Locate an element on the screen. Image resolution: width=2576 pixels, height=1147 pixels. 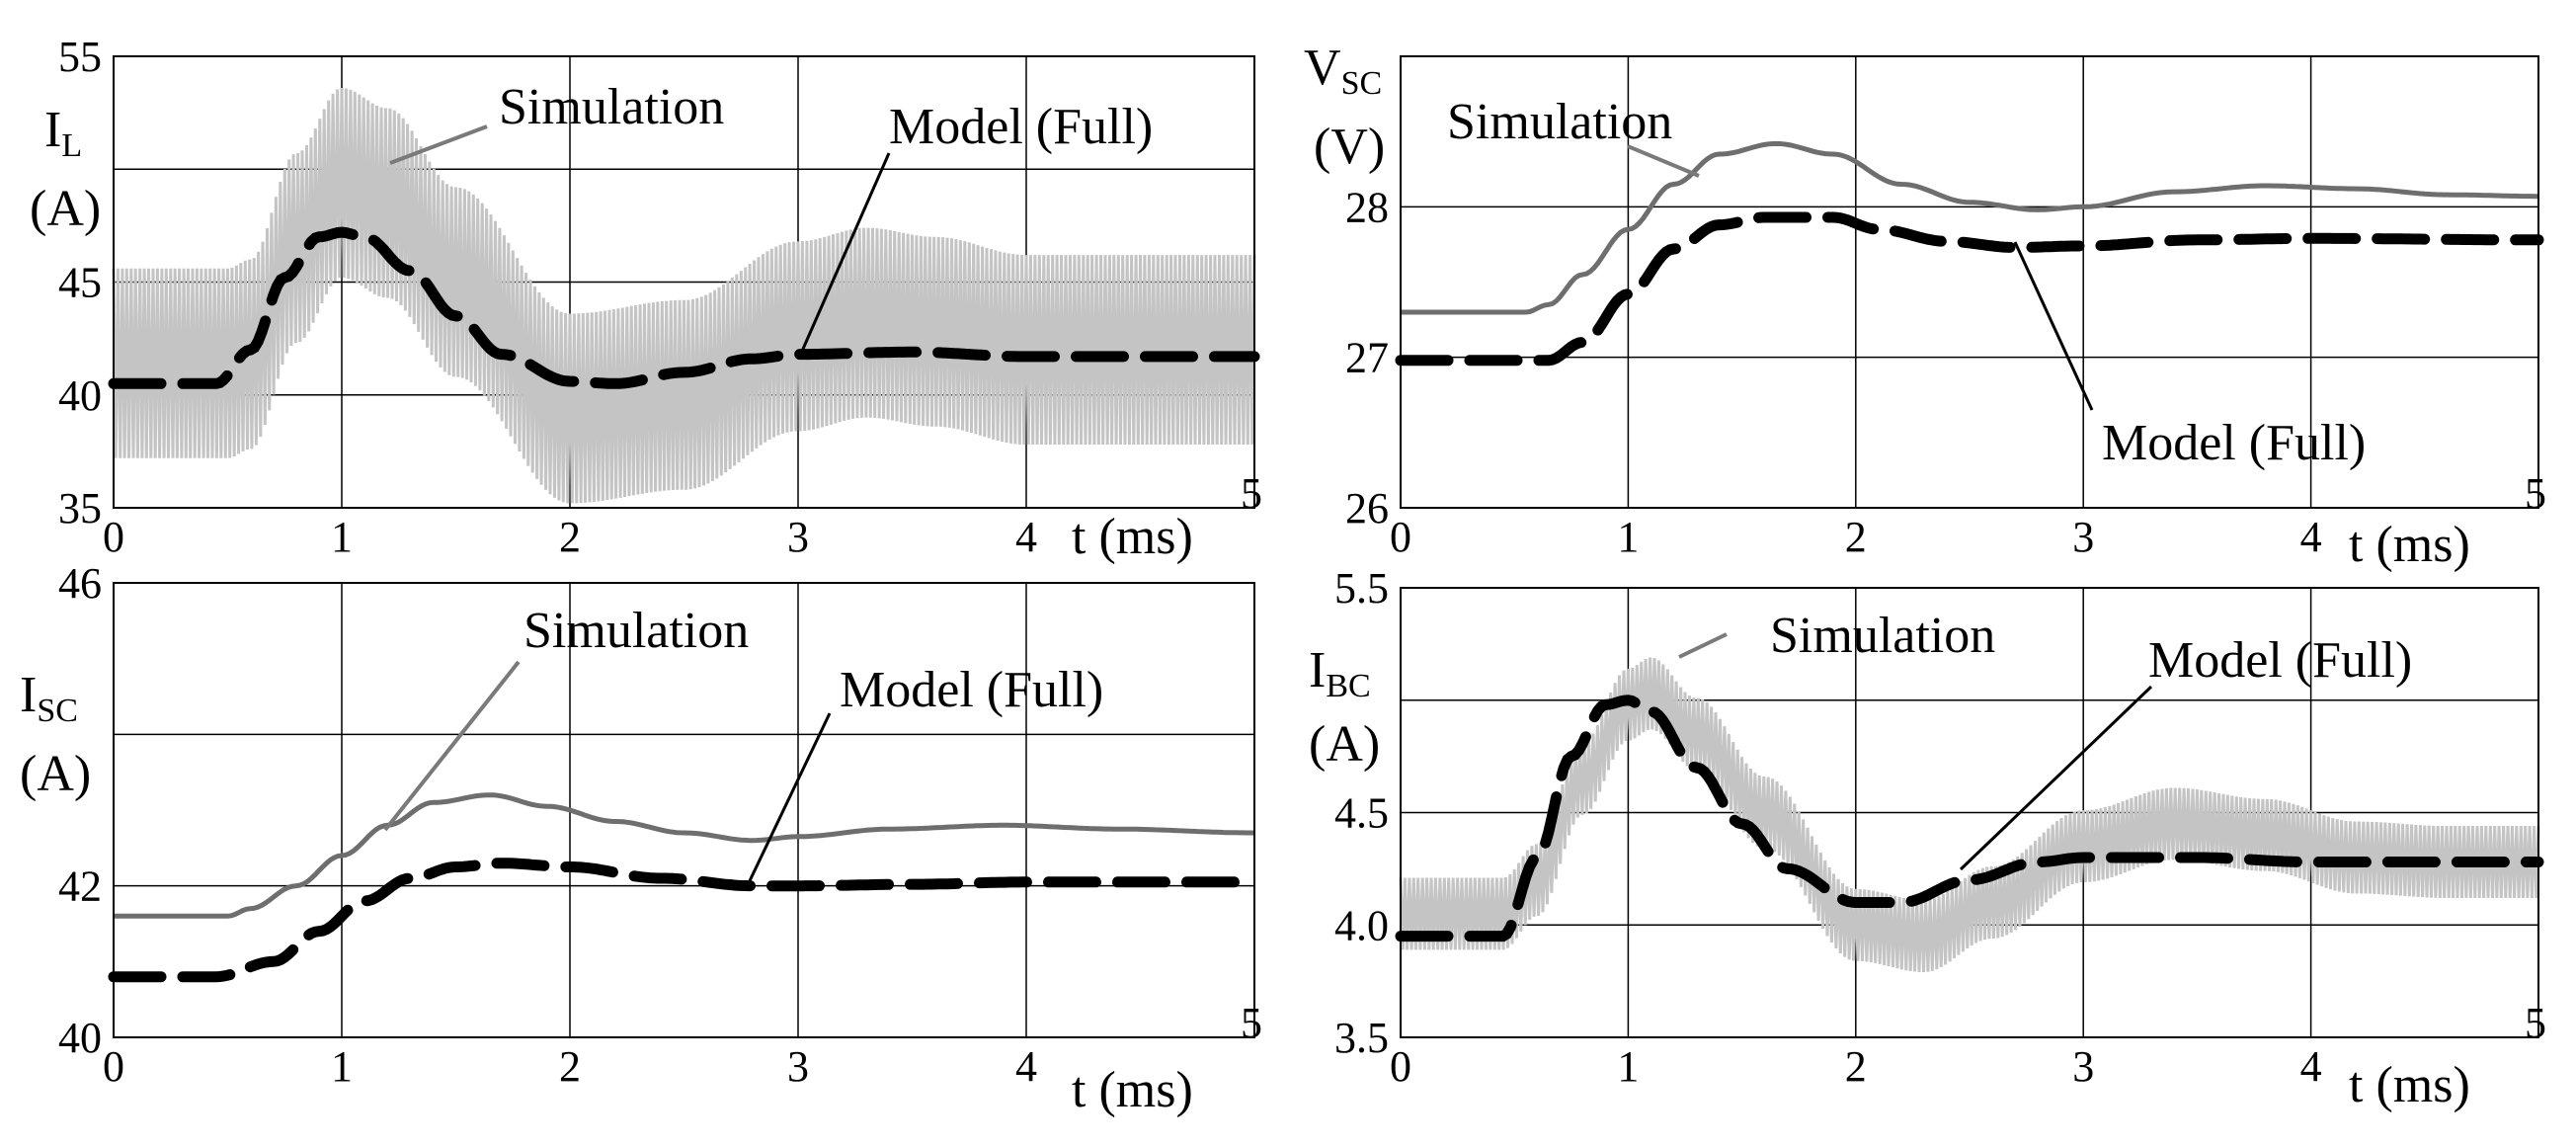
x-tick-label-bottom-right: 3 is located at coordinates (2083, 1066).